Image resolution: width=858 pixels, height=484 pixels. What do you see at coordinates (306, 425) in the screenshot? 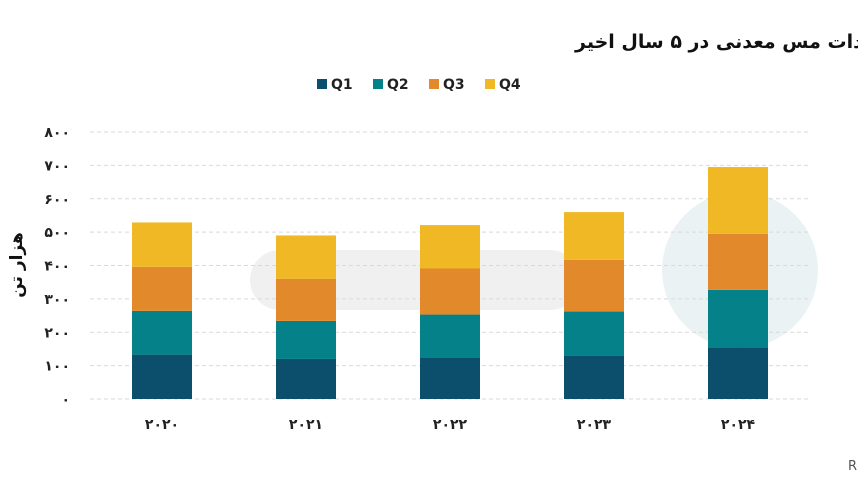
I see `x-tick-label: ۲۰۲۱` at bounding box center [306, 425].